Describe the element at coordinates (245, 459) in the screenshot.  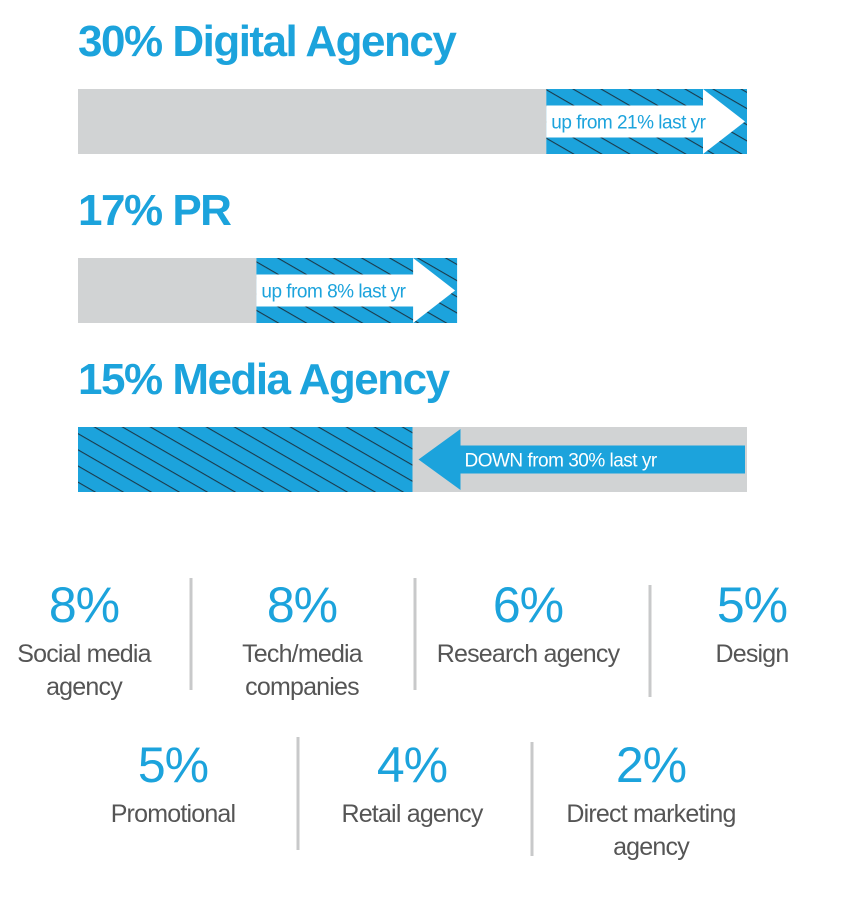
I see `bar-current` at that location.